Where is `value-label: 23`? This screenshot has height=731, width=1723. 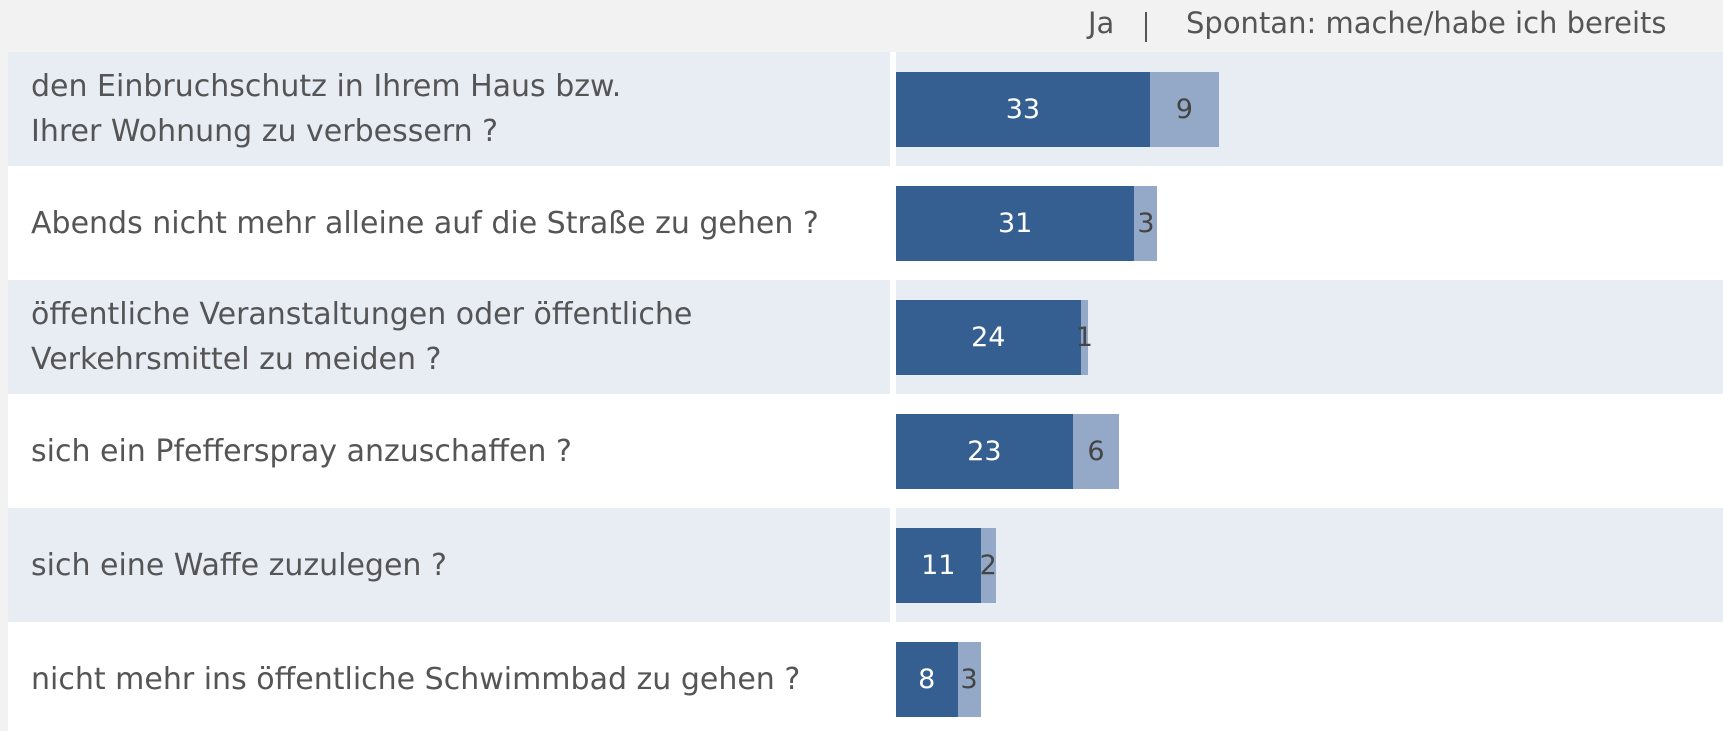
value-label: 23 is located at coordinates (984, 451).